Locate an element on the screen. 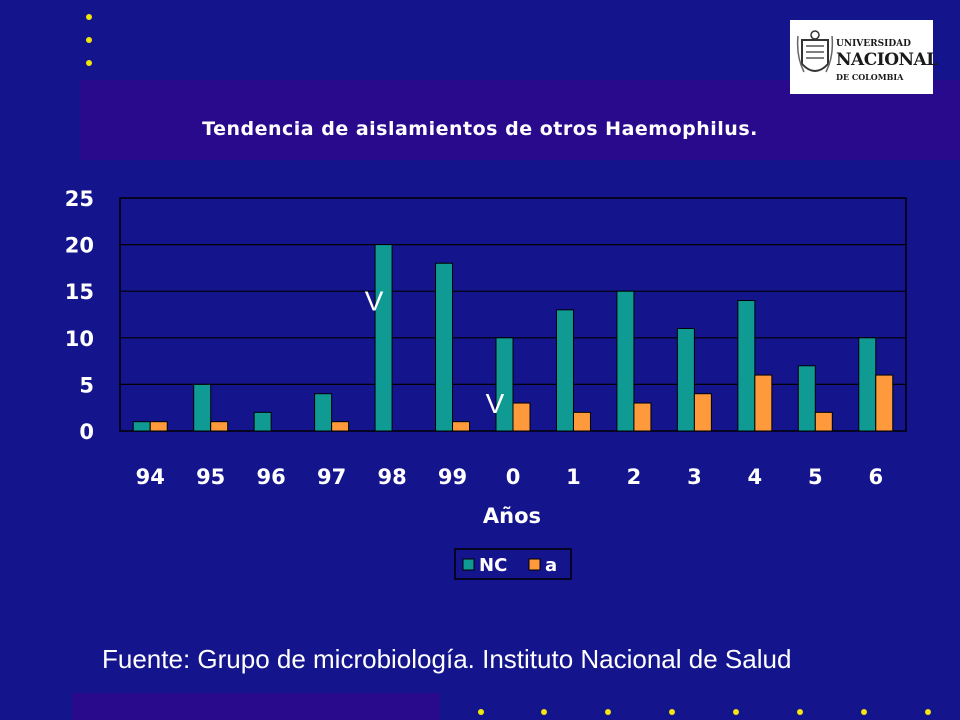 This screenshot has height=720, width=960. legend-box is located at coordinates (513, 564).